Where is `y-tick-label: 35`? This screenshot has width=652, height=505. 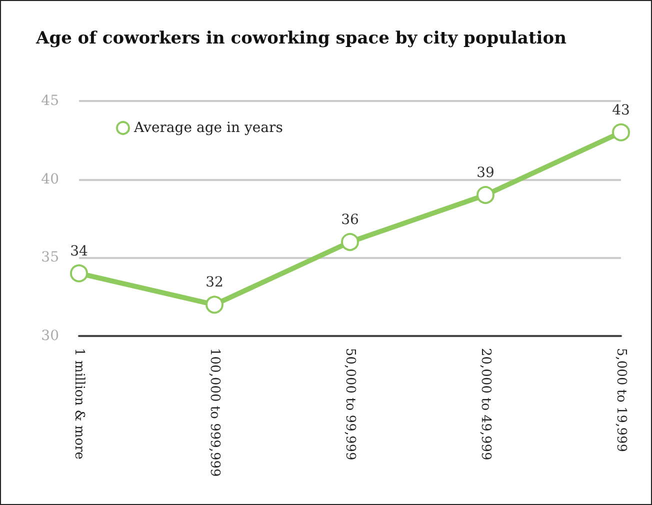 y-tick-label: 35 is located at coordinates (50, 258).